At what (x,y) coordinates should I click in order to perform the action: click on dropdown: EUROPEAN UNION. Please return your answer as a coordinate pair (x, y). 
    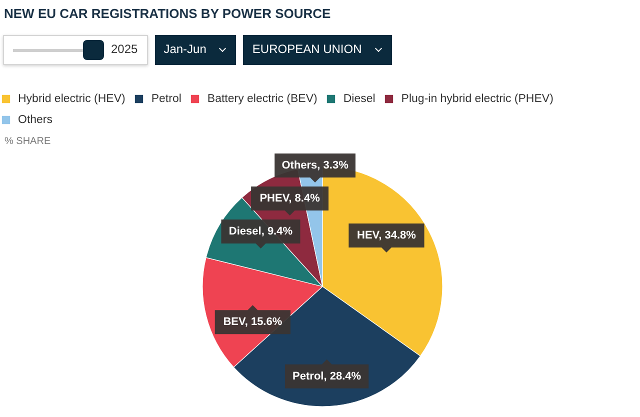
    Looking at the image, I should click on (317, 50).